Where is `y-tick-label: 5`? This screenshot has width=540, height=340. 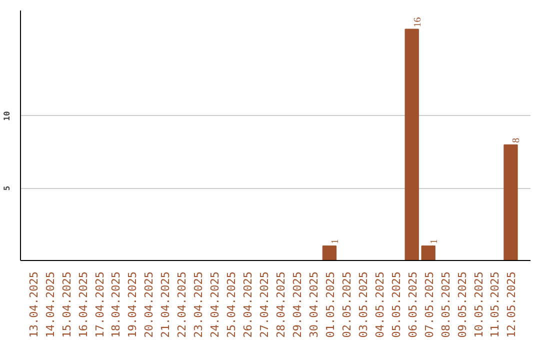
y-tick-label: 5 is located at coordinates (7, 188).